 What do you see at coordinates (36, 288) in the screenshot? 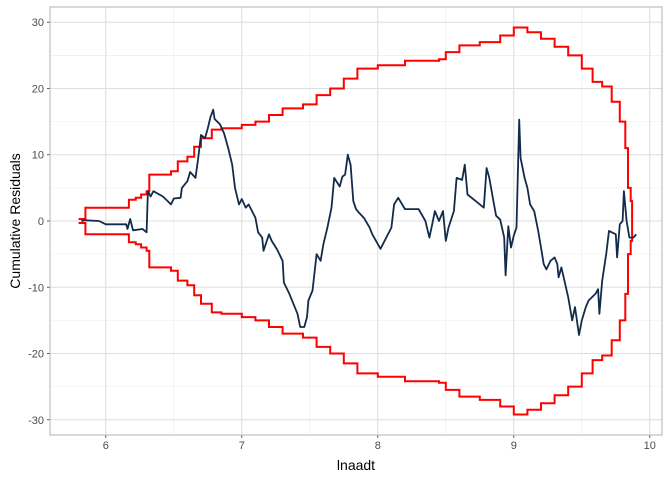
I see `y-tick-label: -10` at bounding box center [36, 288].